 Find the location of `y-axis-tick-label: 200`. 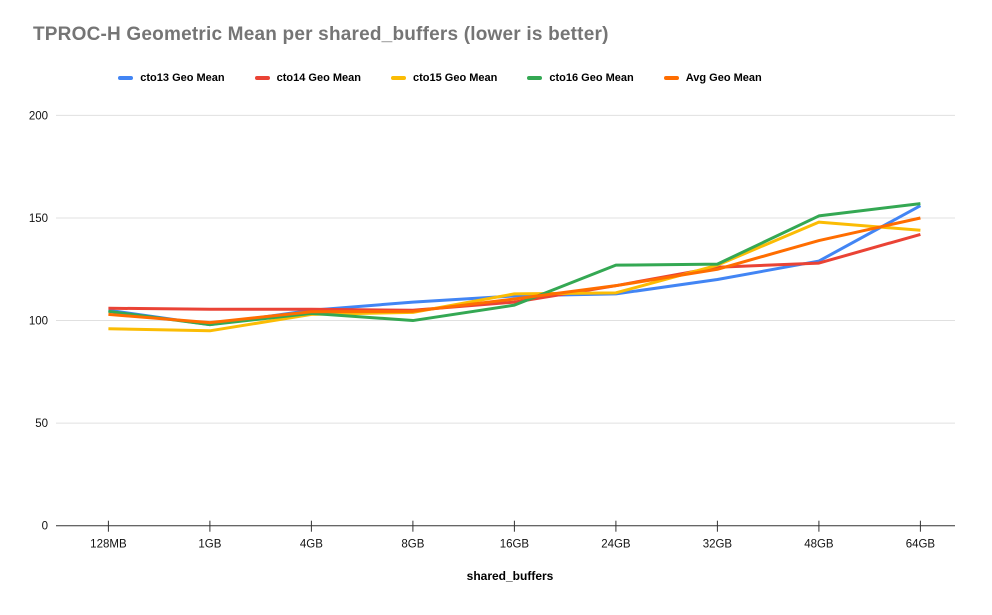

y-axis-tick-label: 200 is located at coordinates (38, 116).